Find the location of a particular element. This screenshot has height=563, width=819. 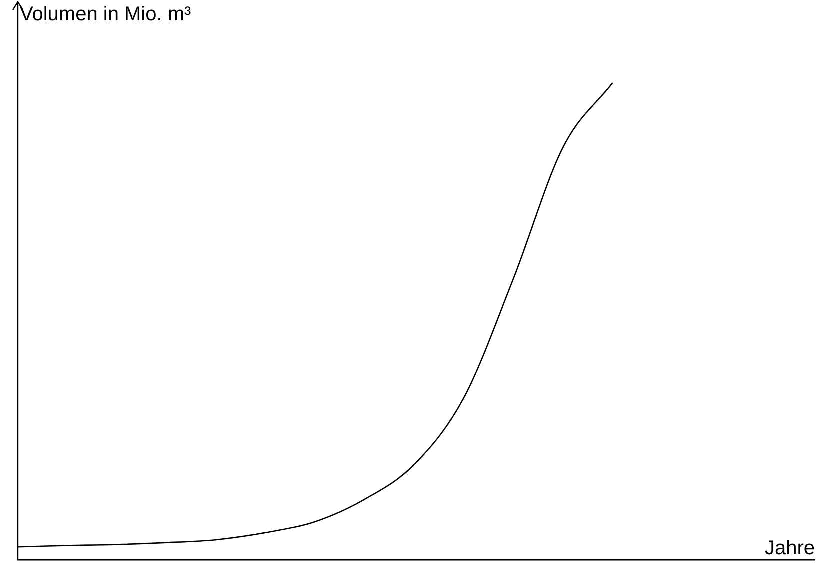

text: Jahre is located at coordinates (789, 549).